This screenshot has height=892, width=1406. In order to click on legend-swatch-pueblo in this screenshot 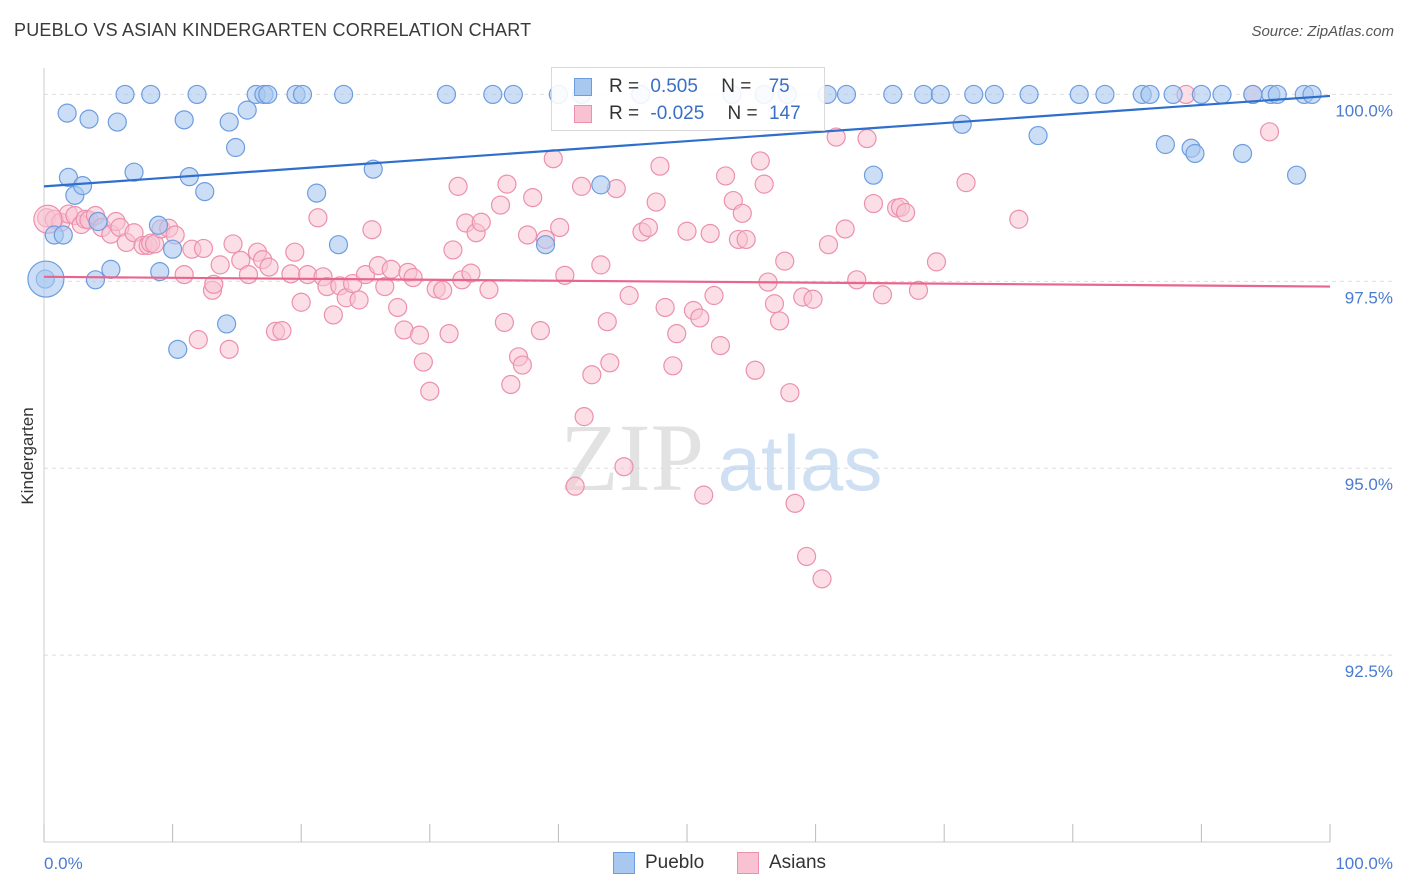, I will do `click(583, 87)`.